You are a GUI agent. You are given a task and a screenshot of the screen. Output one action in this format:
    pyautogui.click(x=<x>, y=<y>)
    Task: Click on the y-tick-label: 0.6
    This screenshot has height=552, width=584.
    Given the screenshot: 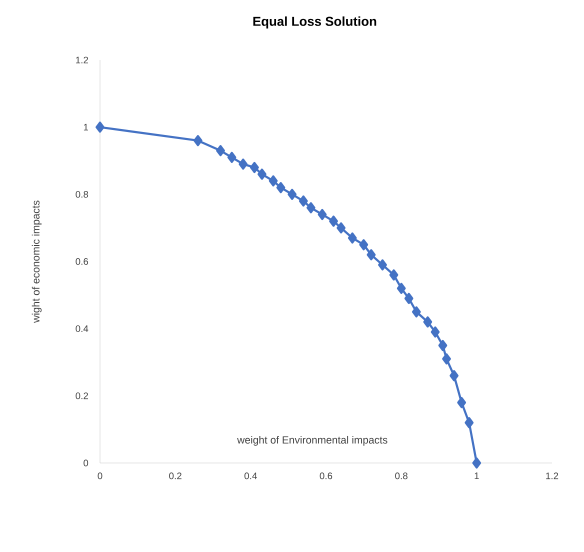 What is the action you would take?
    pyautogui.click(x=82, y=261)
    